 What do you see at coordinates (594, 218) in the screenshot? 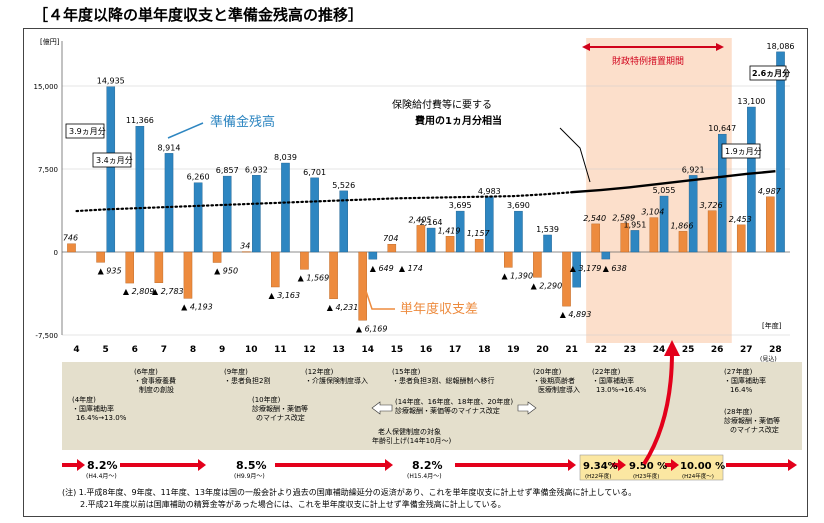
I see `balance-data-label: 2,540` at bounding box center [594, 218].